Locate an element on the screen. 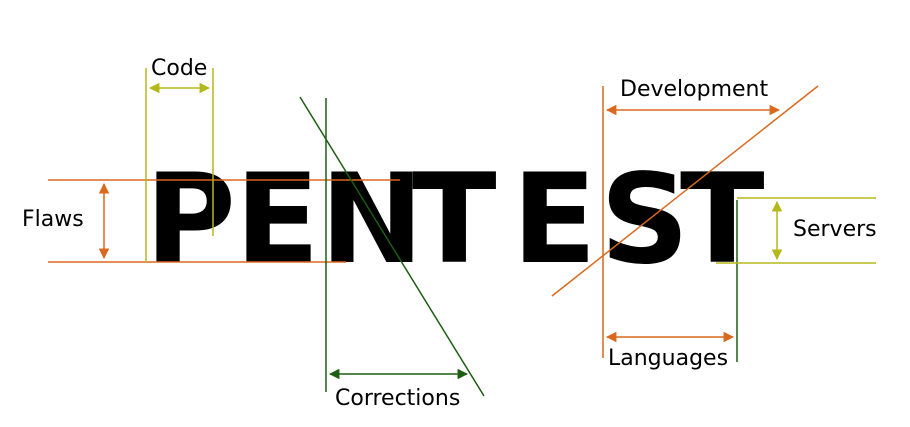  letter-p: P is located at coordinates (190, 220).